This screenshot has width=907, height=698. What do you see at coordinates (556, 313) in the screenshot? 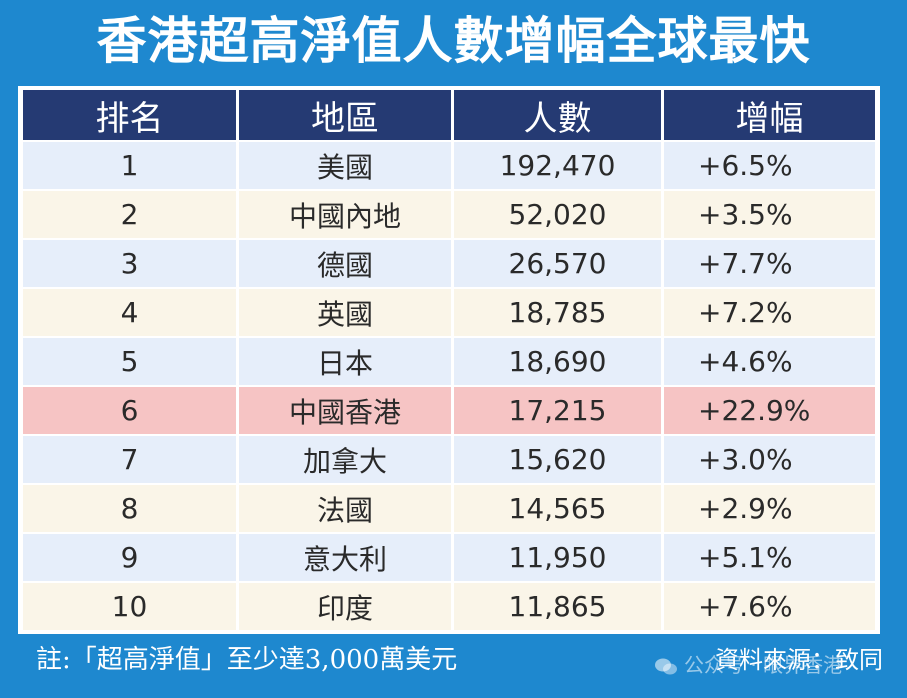
I see `cell-count: 18,785` at bounding box center [556, 313].